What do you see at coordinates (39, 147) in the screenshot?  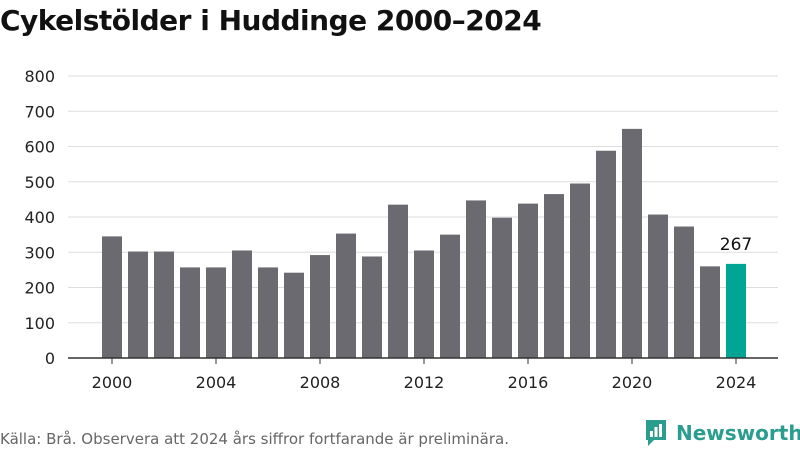 I see `y-tick-label: 600` at bounding box center [39, 147].